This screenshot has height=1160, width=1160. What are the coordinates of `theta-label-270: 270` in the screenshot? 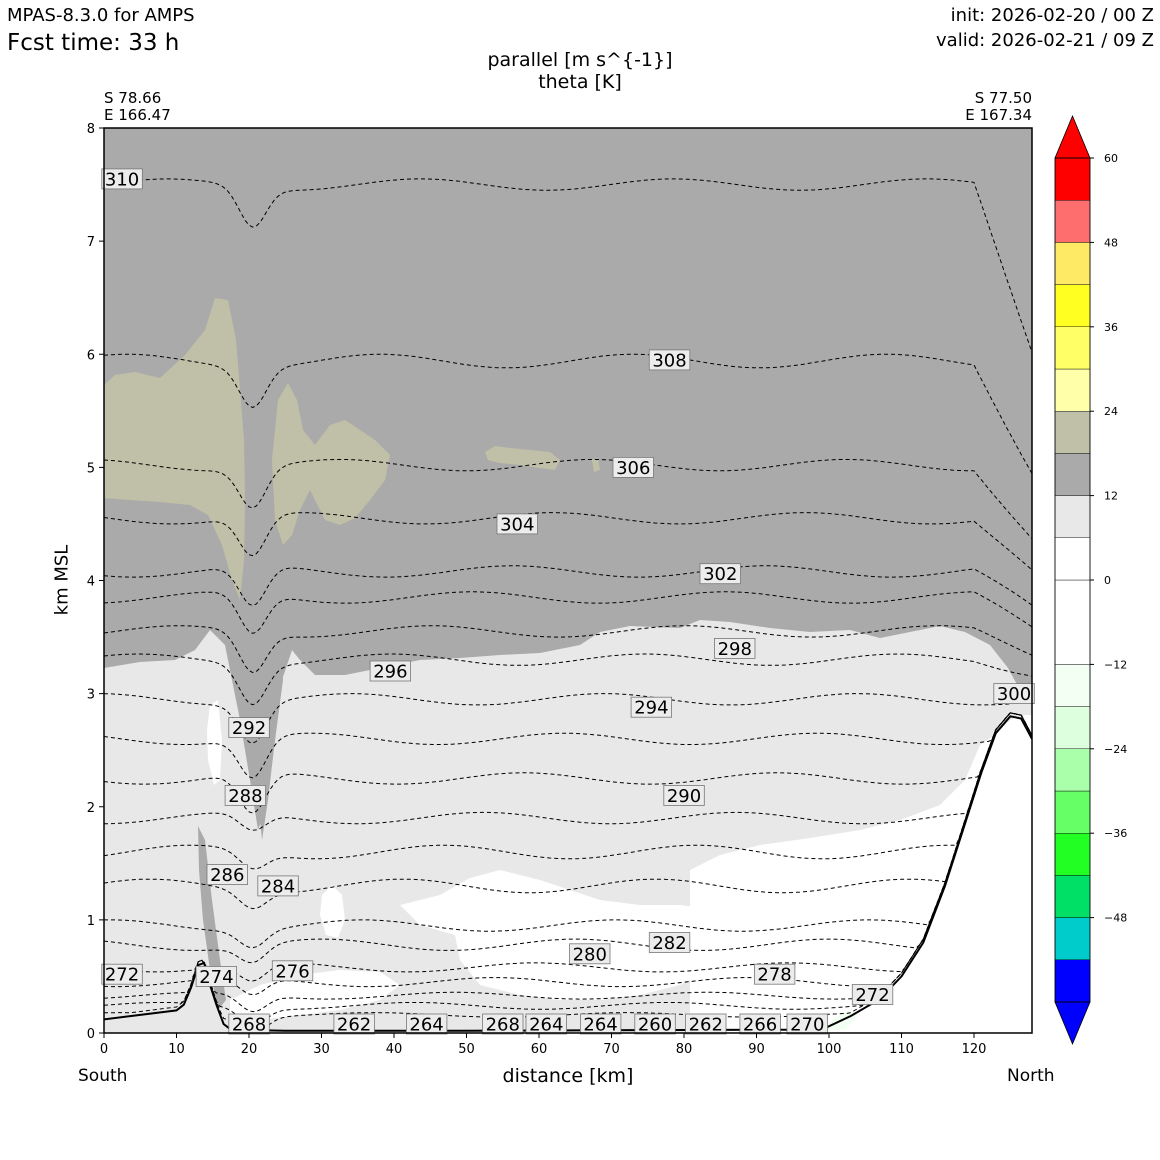 It's located at (807, 1025).